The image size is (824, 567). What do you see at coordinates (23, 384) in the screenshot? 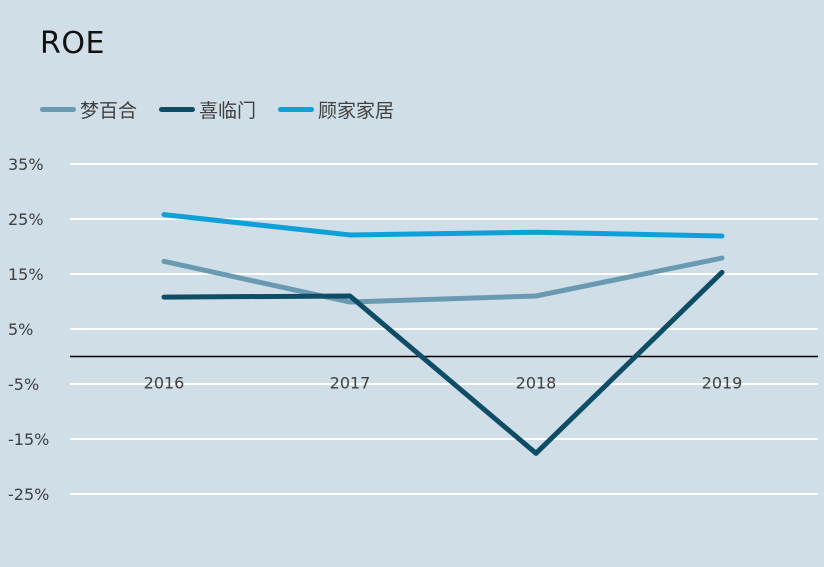
I see `y-tick-label: -5%` at bounding box center [23, 384].